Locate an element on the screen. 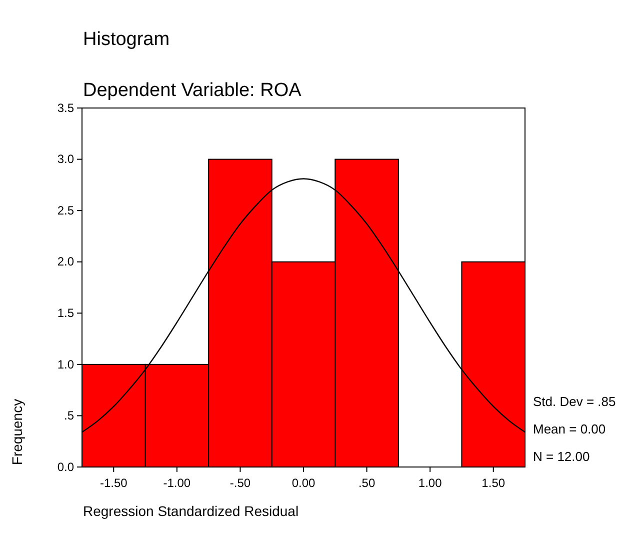 This screenshot has height=548, width=640. y-tick-label: 2.0 is located at coordinates (65, 261).